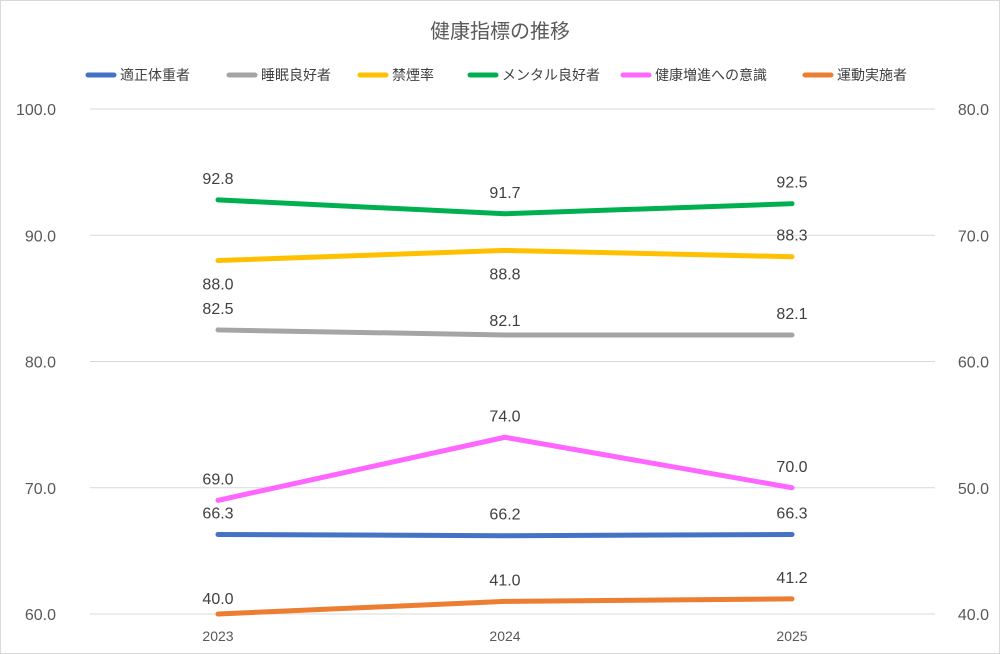 This screenshot has width=1000, height=654. Describe the element at coordinates (413, 75) in the screenshot. I see `legend-label: 禁煙率` at that location.